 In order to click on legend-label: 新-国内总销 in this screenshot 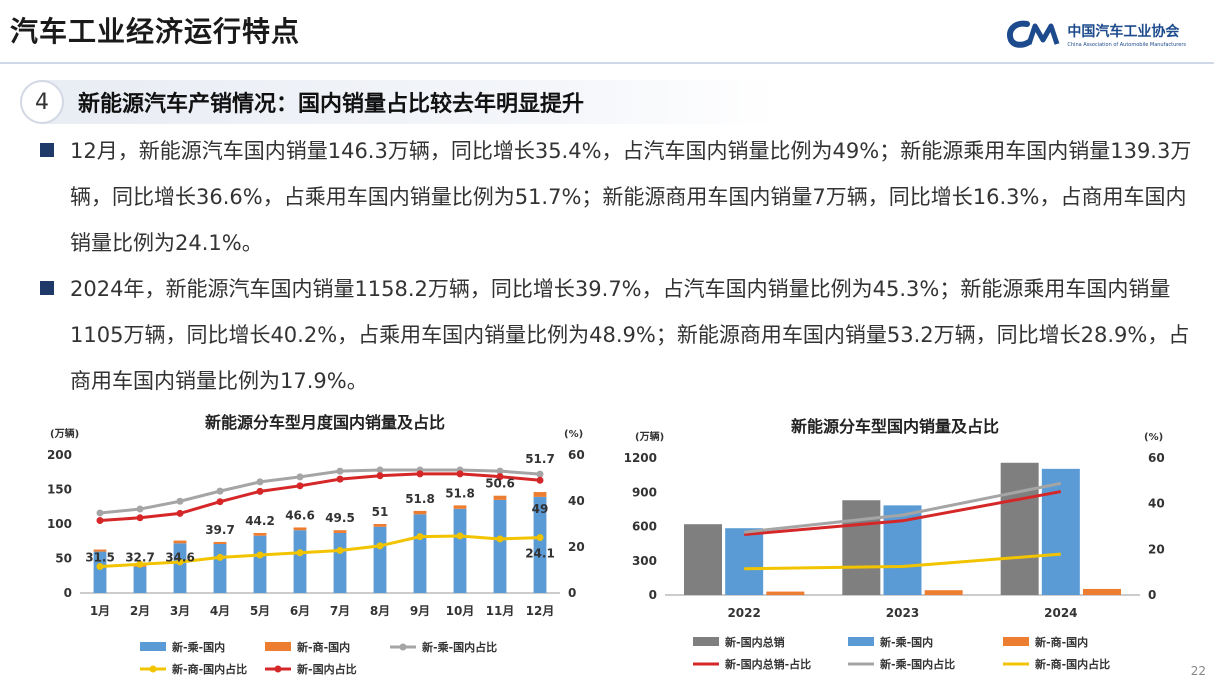, I will do `click(755, 642)`.